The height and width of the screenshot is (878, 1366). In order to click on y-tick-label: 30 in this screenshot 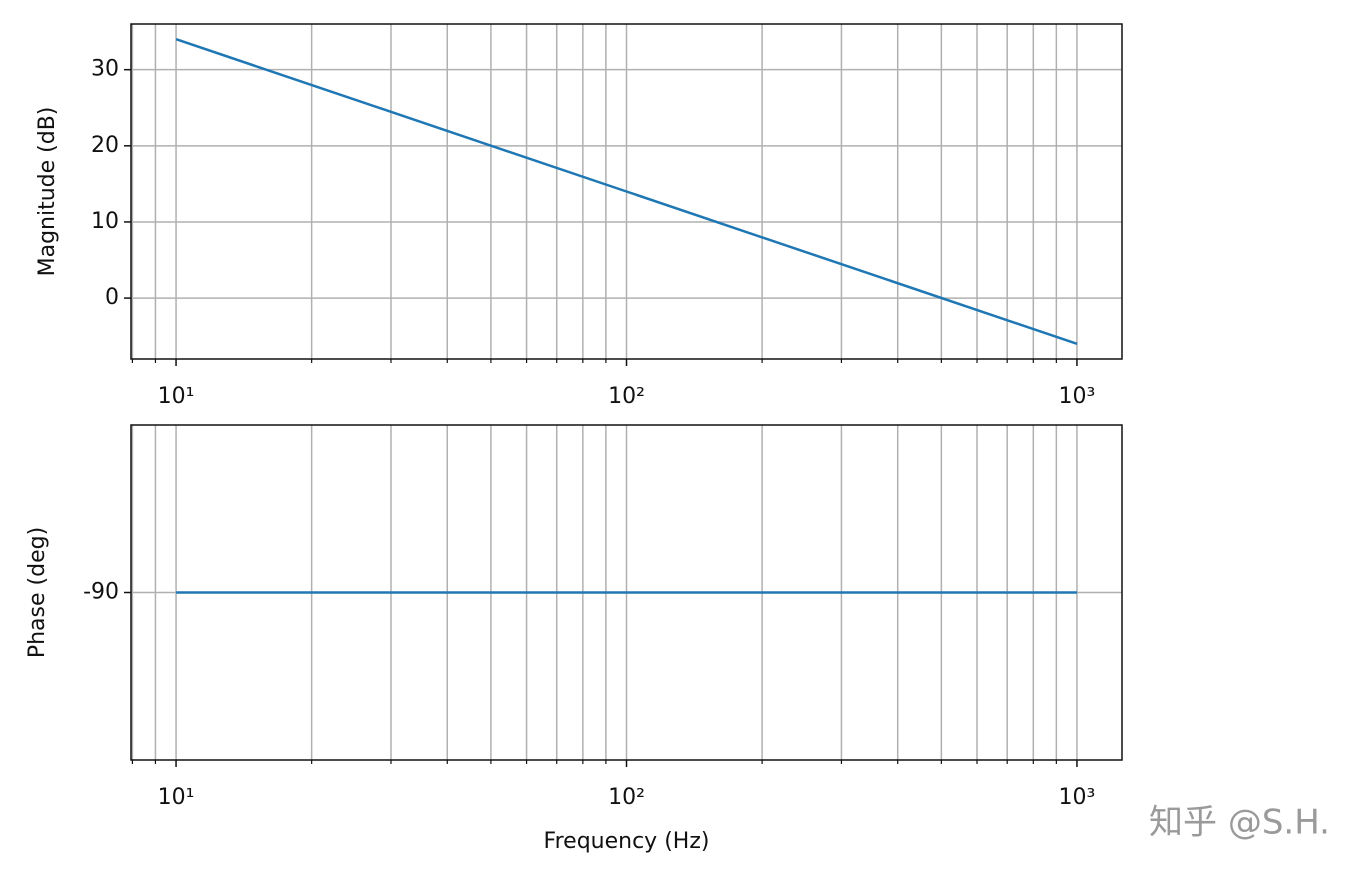, I will do `click(105, 69)`.